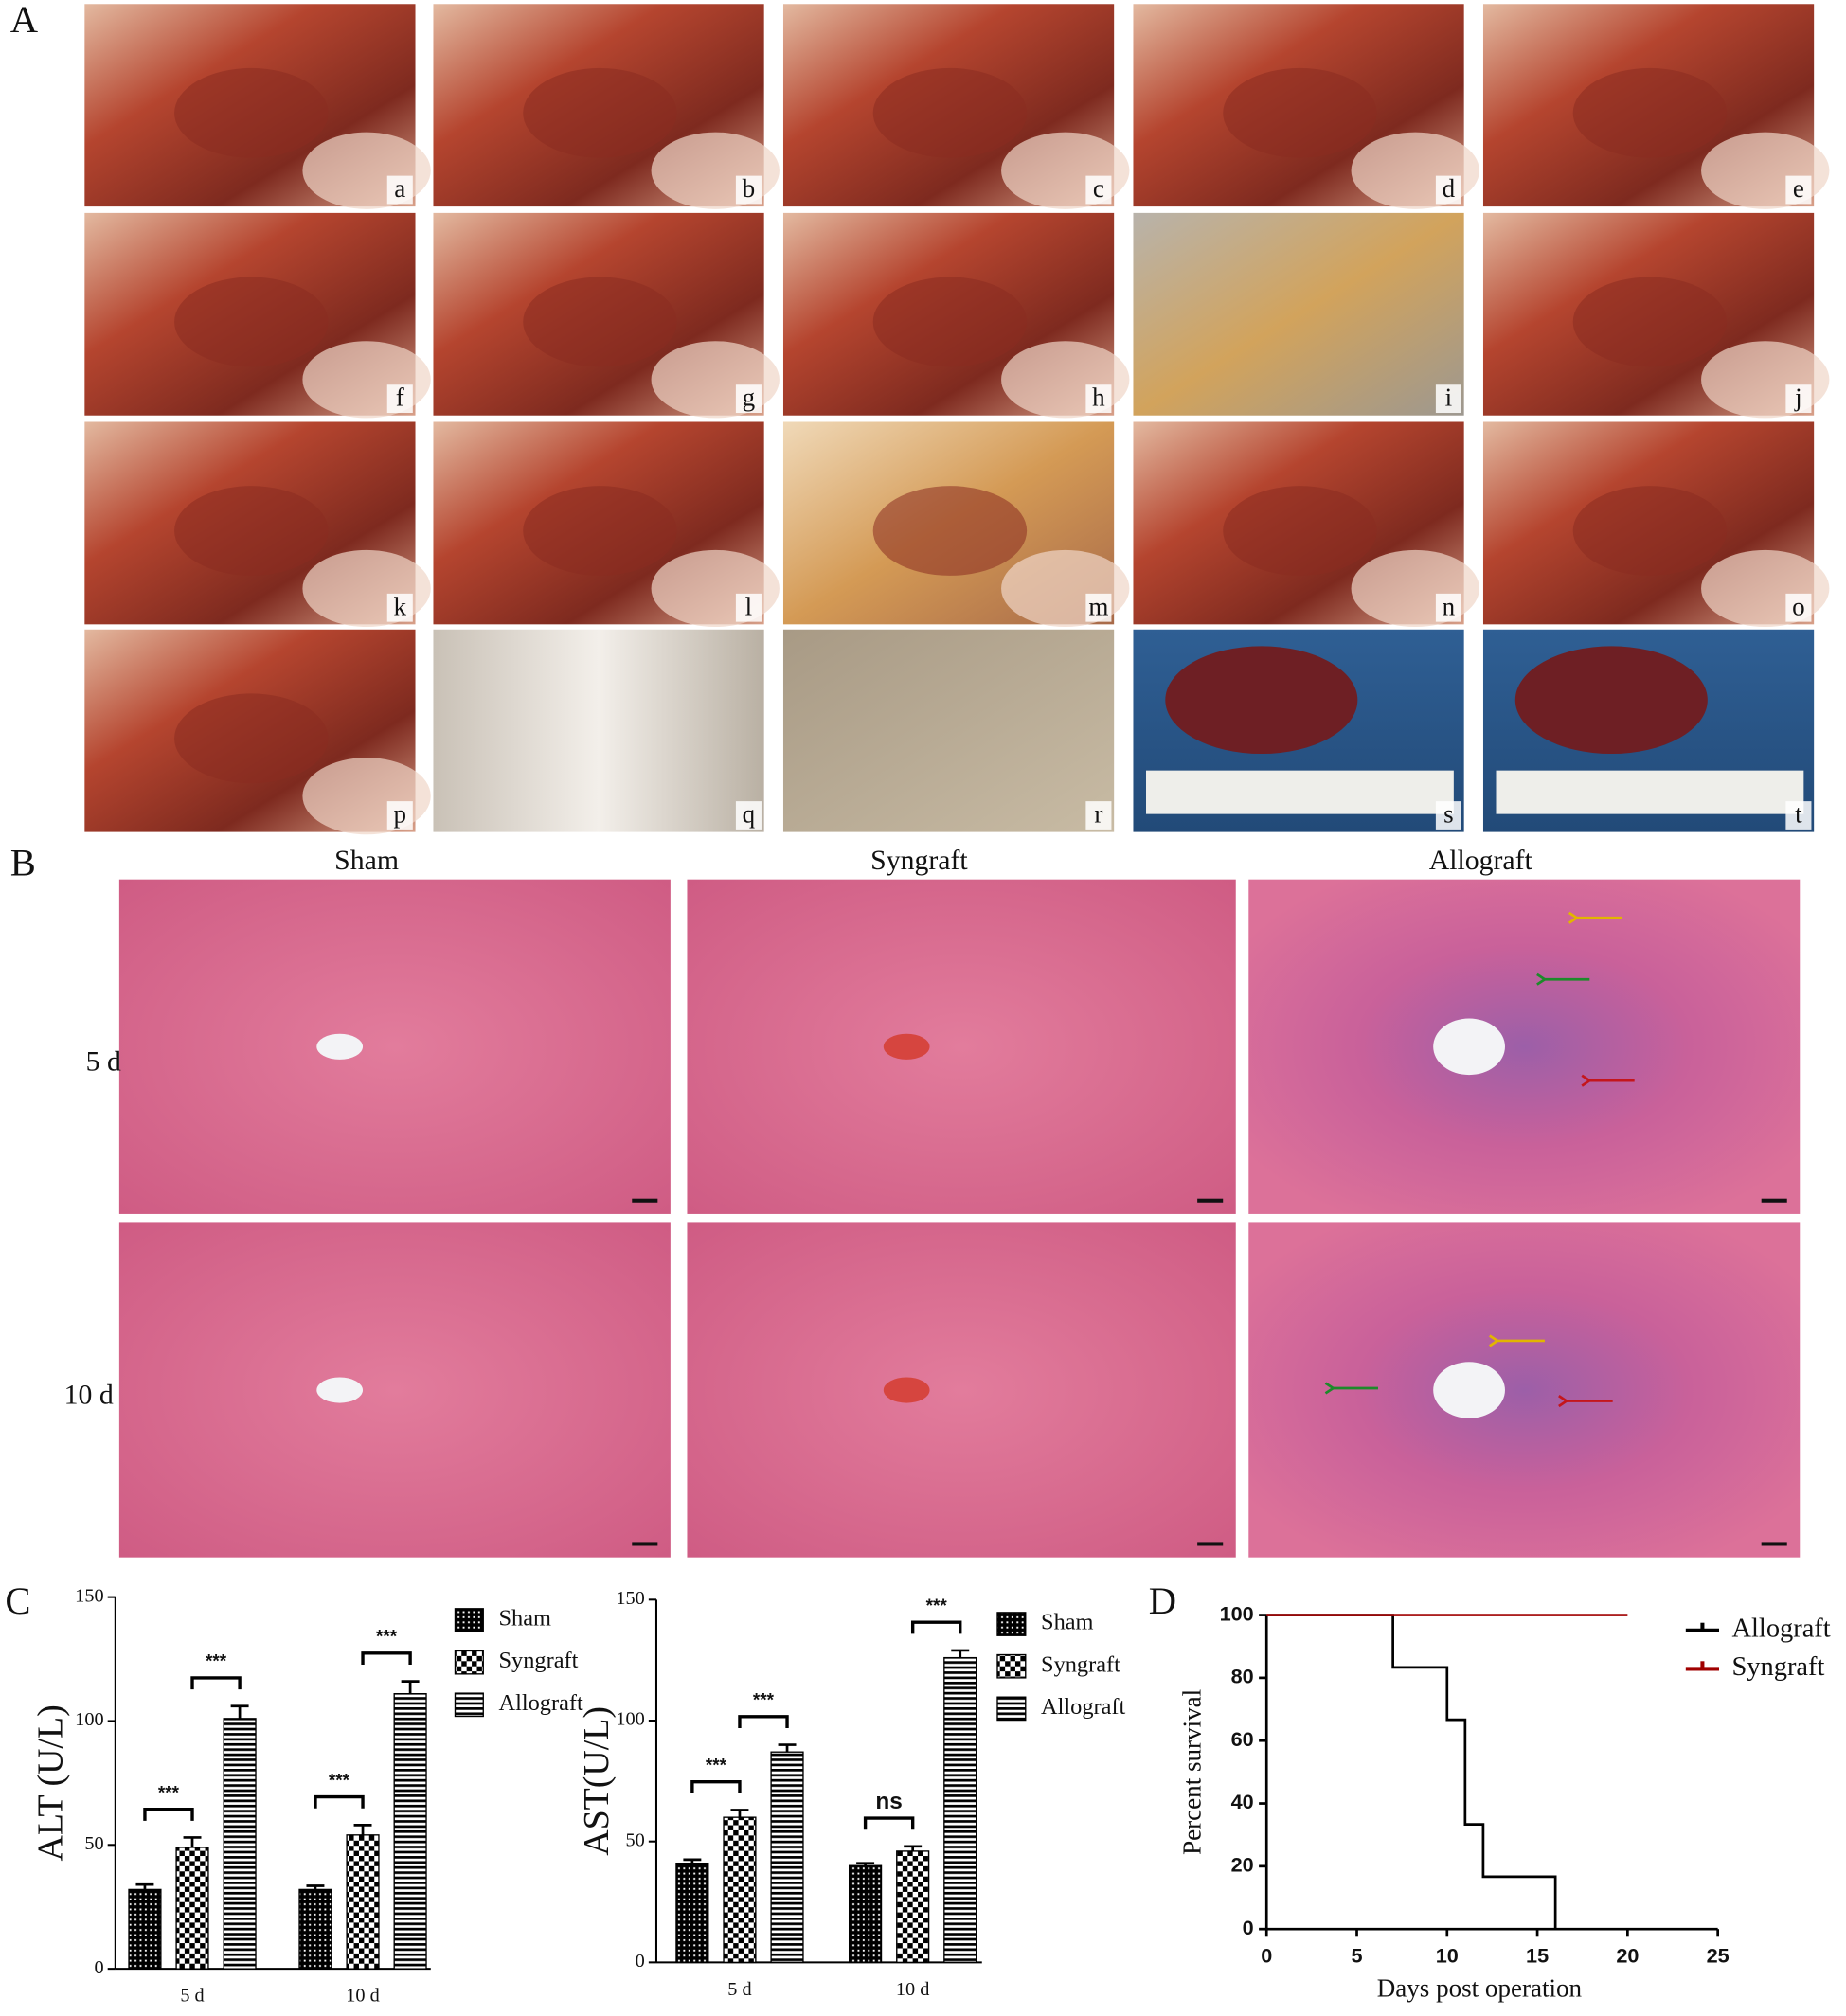  What do you see at coordinates (1718, 1956) in the screenshot?
I see `x-tick-label: 25` at bounding box center [1718, 1956].